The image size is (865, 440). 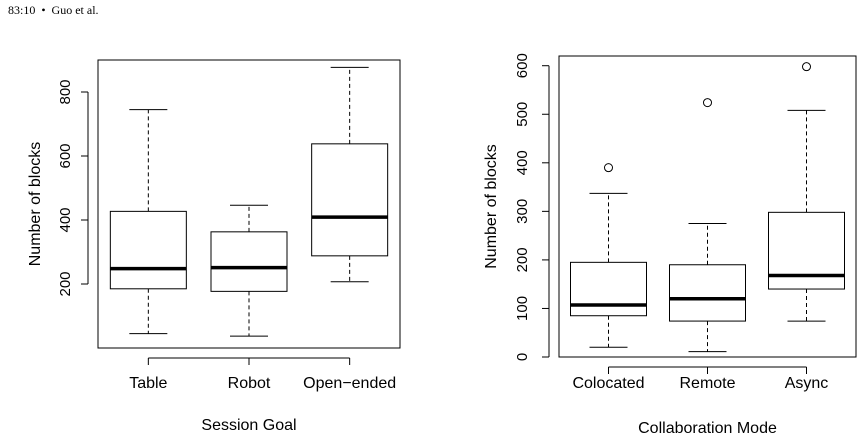 What do you see at coordinates (522, 211) in the screenshot?
I see `y-tick-label: 300` at bounding box center [522, 211].